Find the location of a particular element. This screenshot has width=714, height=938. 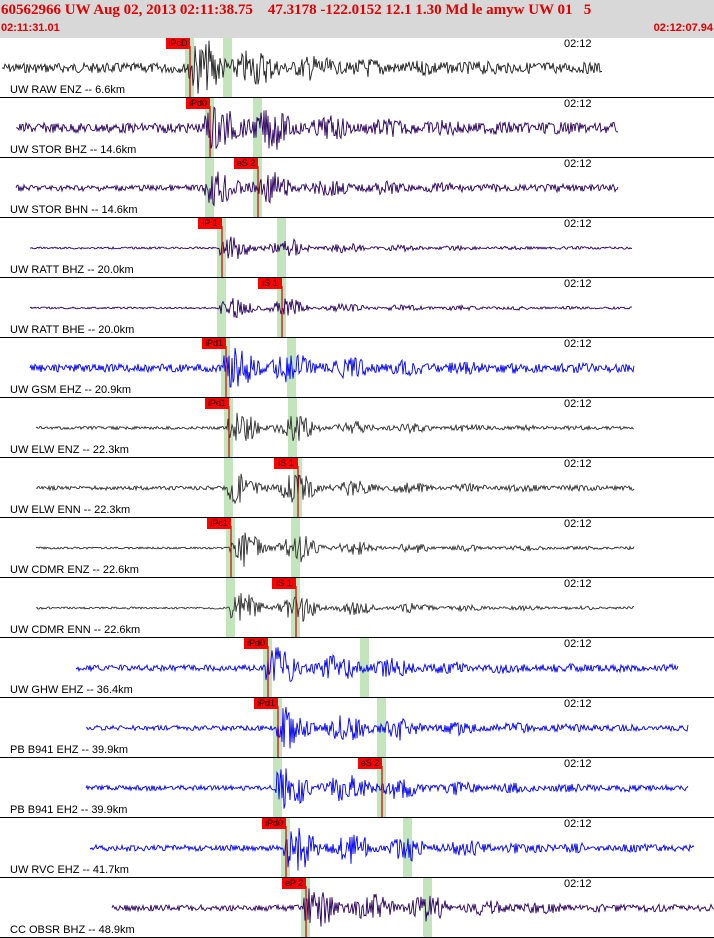

station-label: UW GHW EHZ -- 36.4km is located at coordinates (71, 690).